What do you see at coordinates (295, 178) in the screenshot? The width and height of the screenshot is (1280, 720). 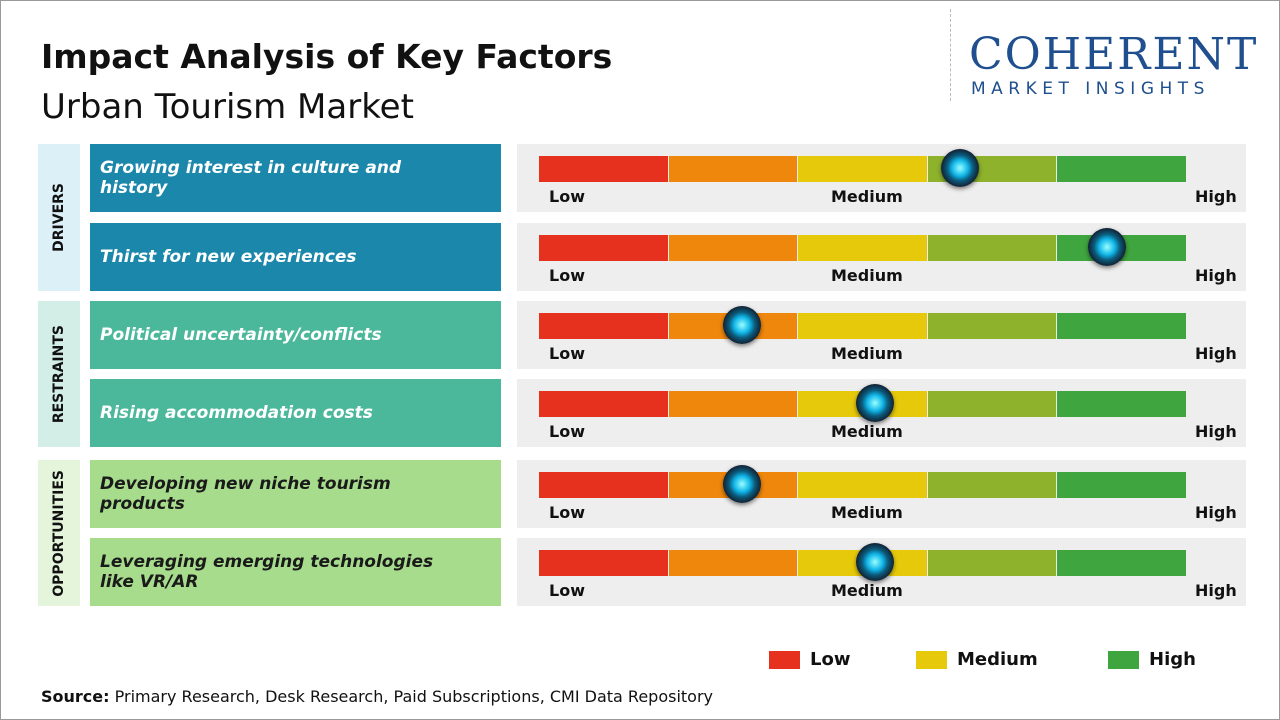 I see `factor-label: Growing interest in culture and history` at bounding box center [295, 178].